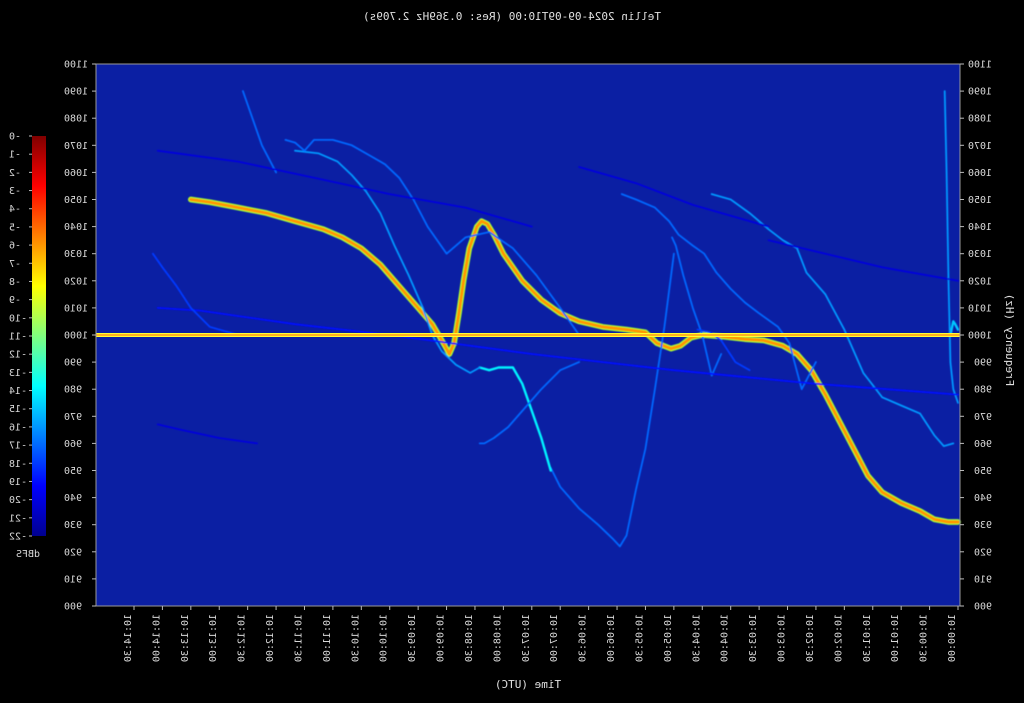  I want to click on x-tick-label: 10:02:30, so click(810, 638).